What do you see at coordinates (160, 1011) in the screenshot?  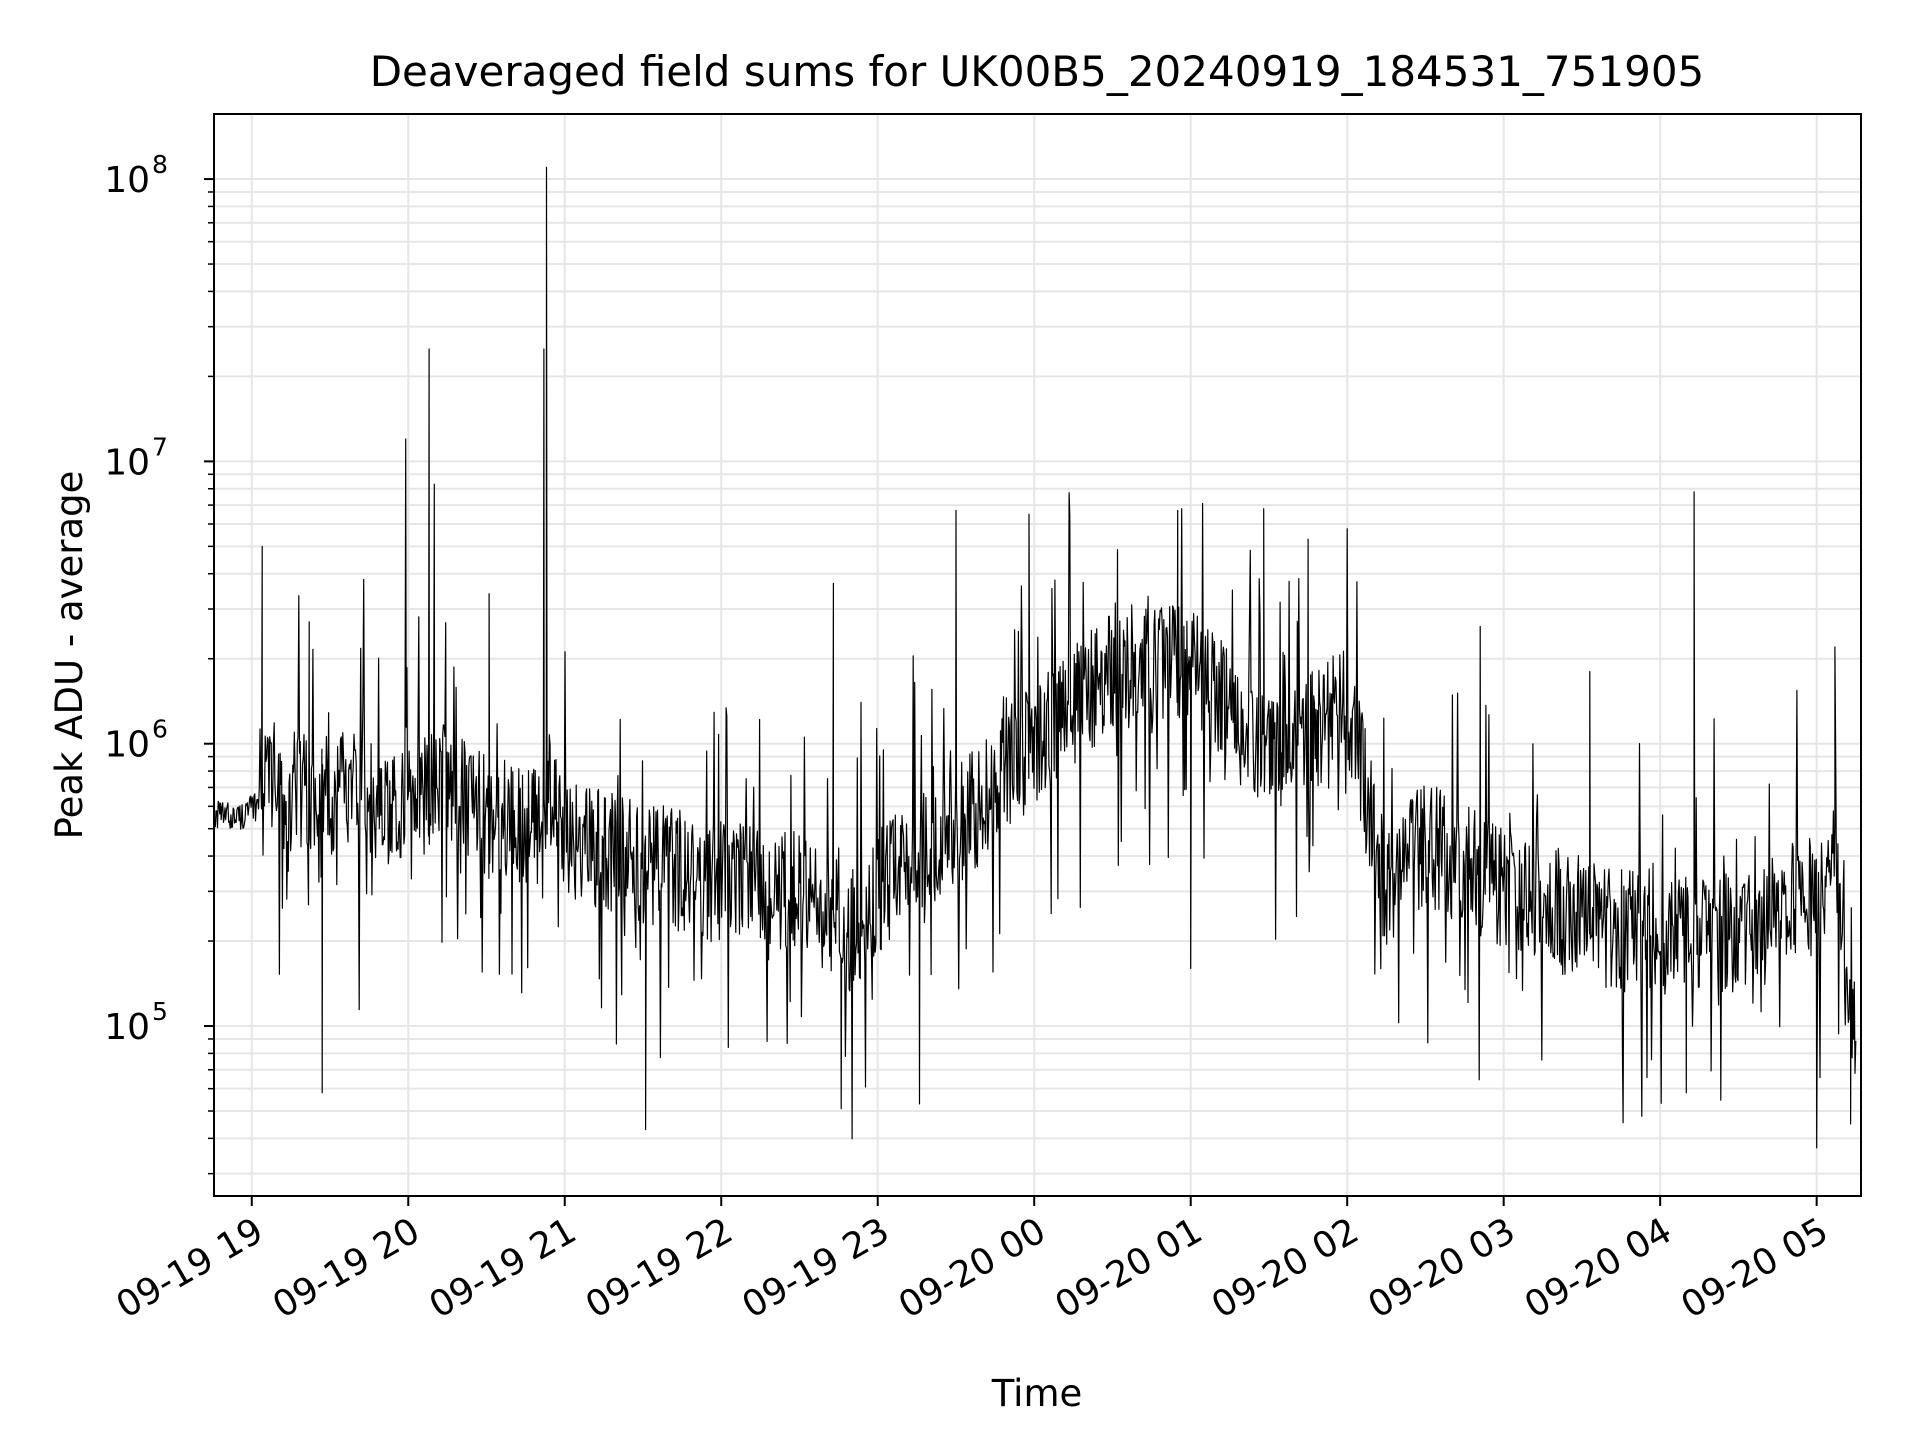 I see `y-tick-exponent: 5` at bounding box center [160, 1011].